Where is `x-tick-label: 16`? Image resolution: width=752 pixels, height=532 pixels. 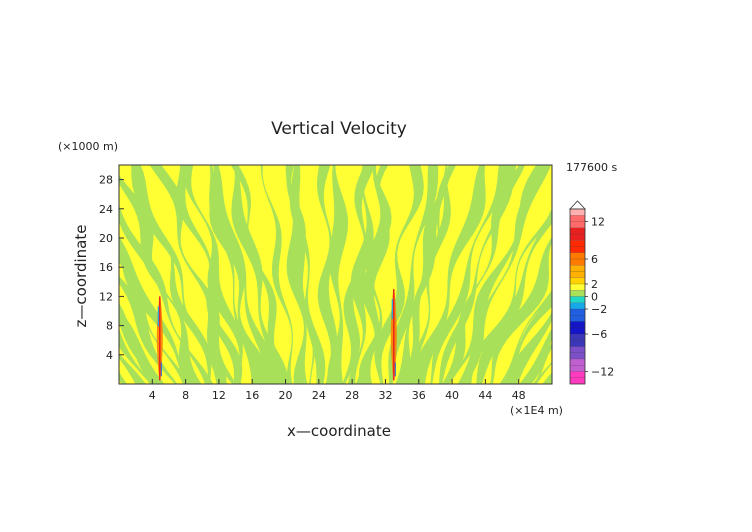 x-tick-label: 16 is located at coordinates (252, 395).